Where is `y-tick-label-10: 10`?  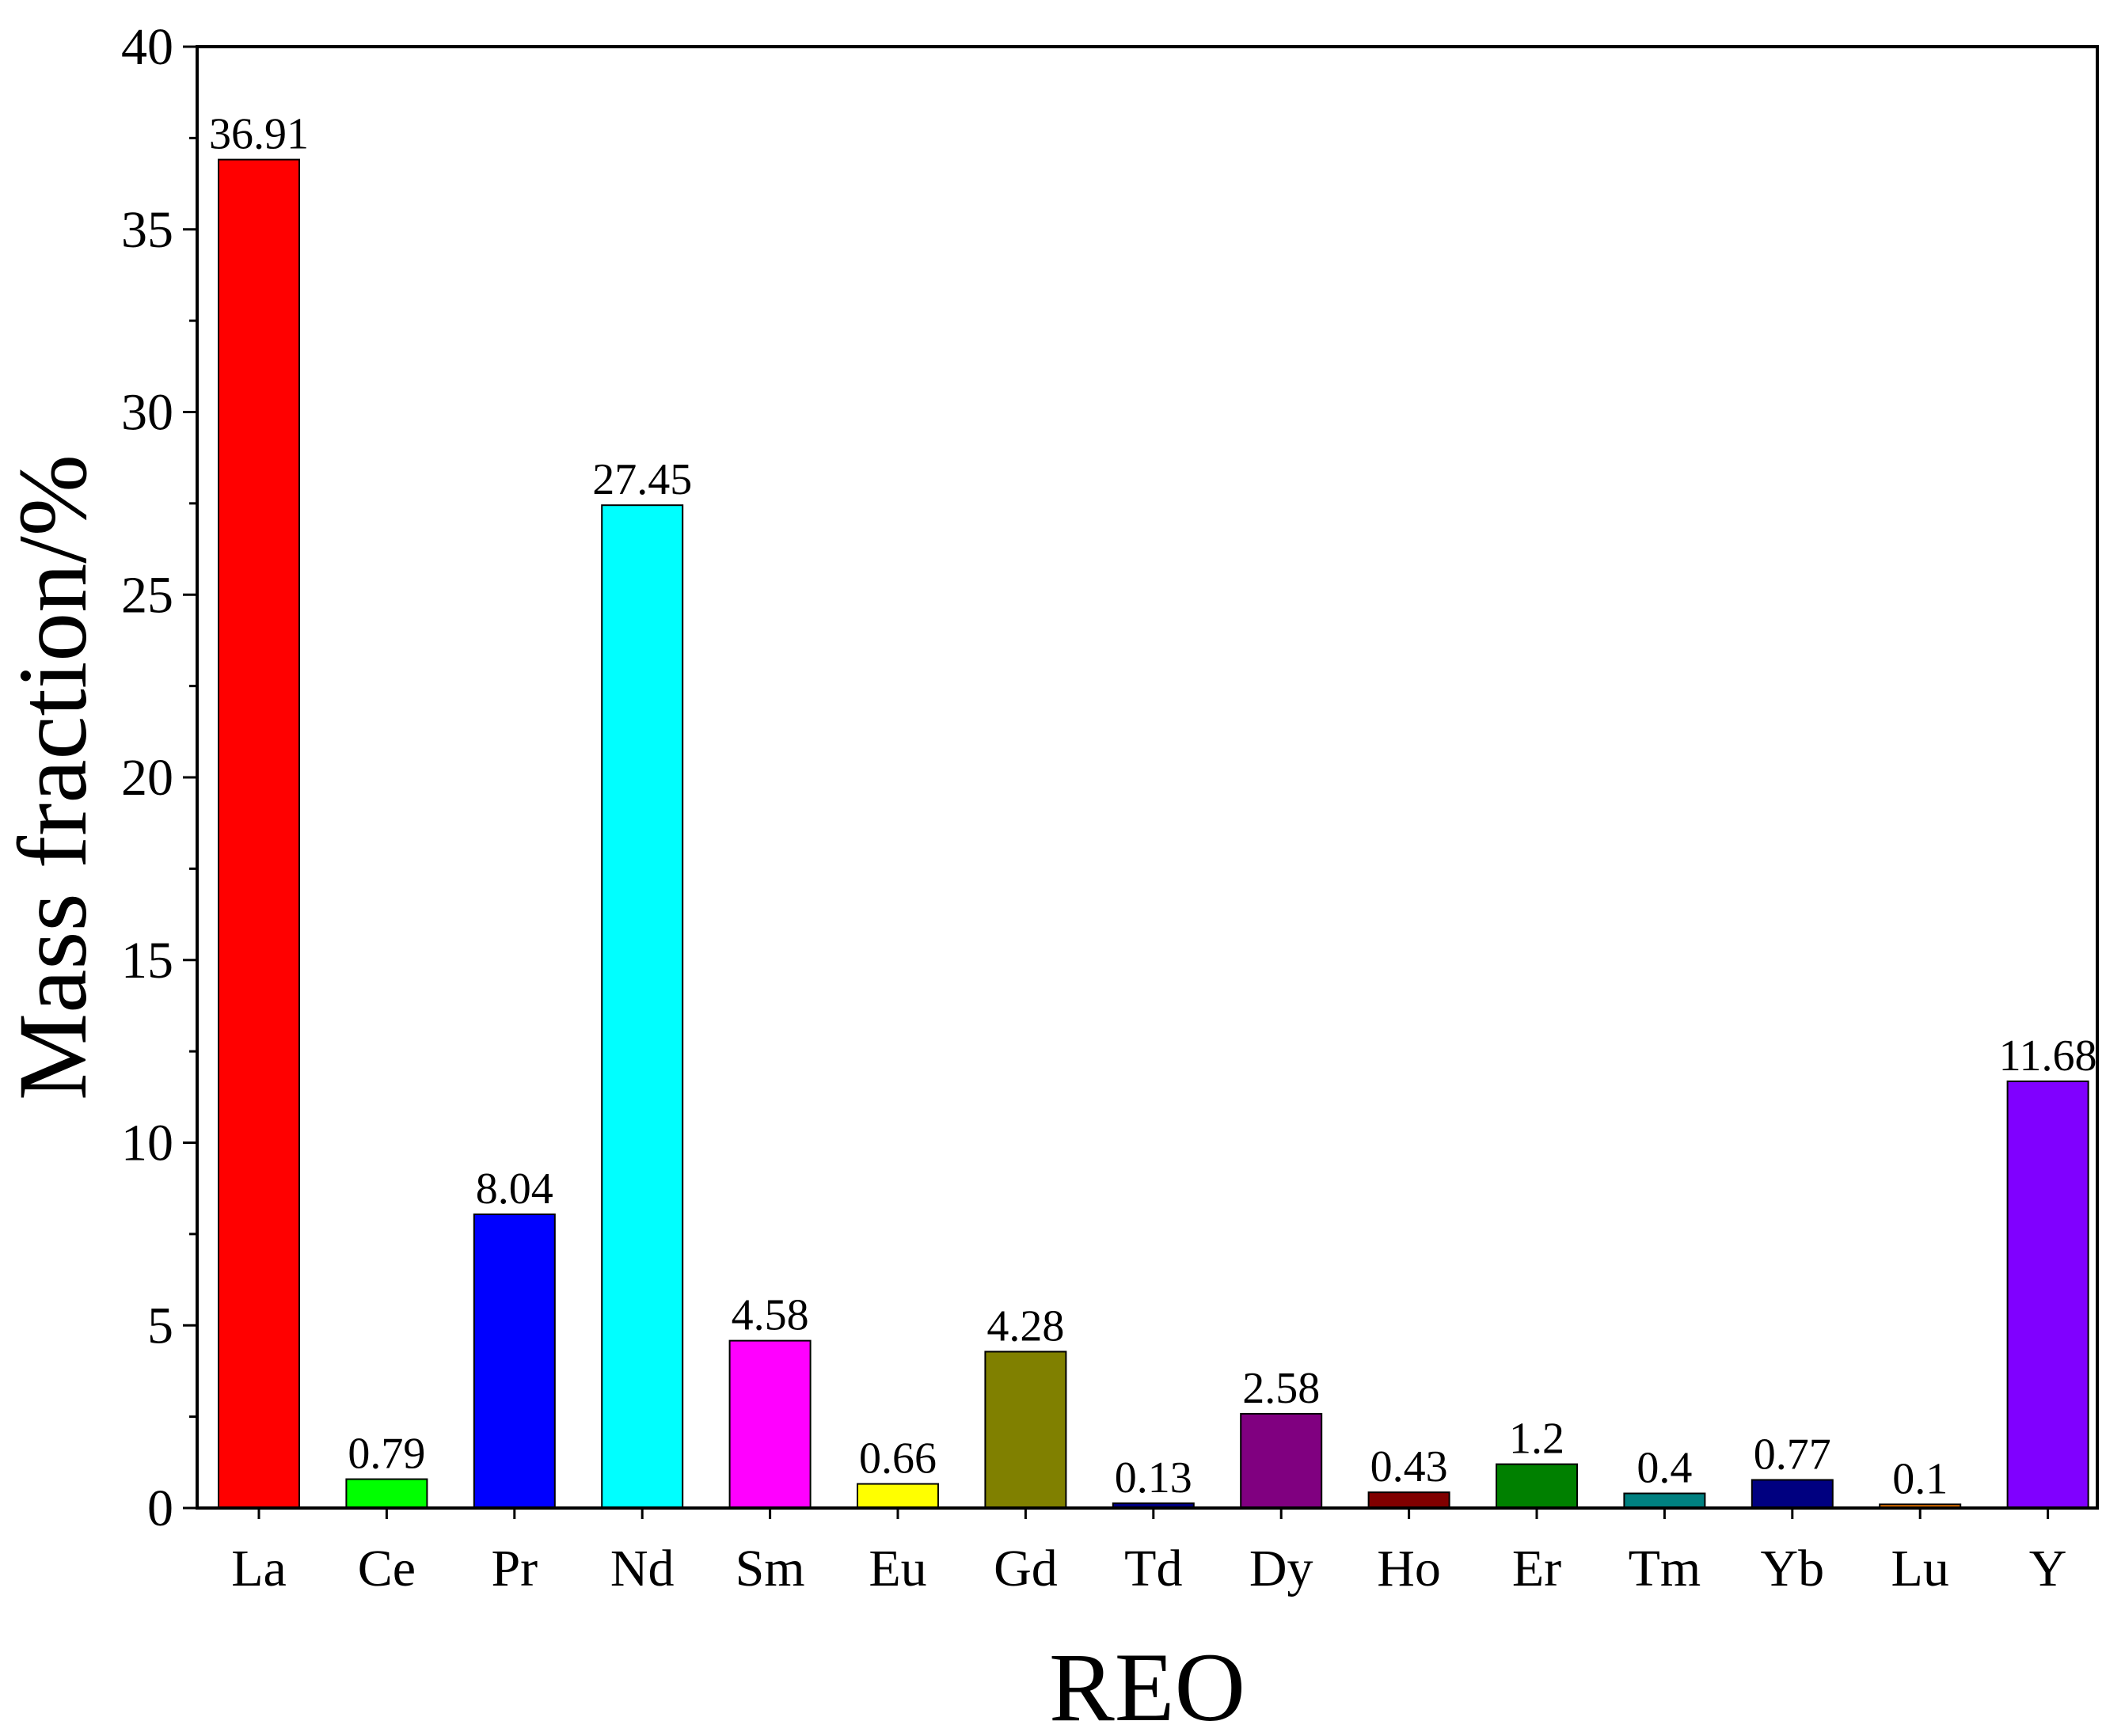 y-tick-label-10: 10 is located at coordinates (147, 1143).